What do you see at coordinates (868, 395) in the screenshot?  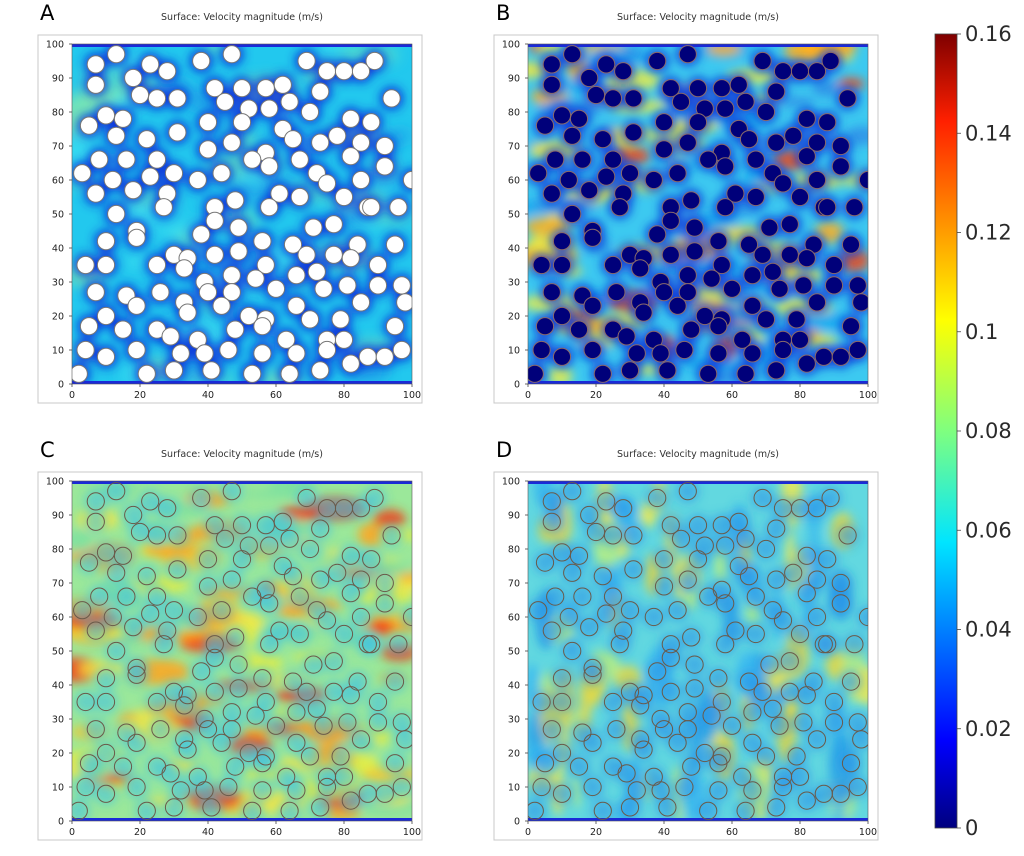 I see `x-tick-label: 100` at bounding box center [868, 395].